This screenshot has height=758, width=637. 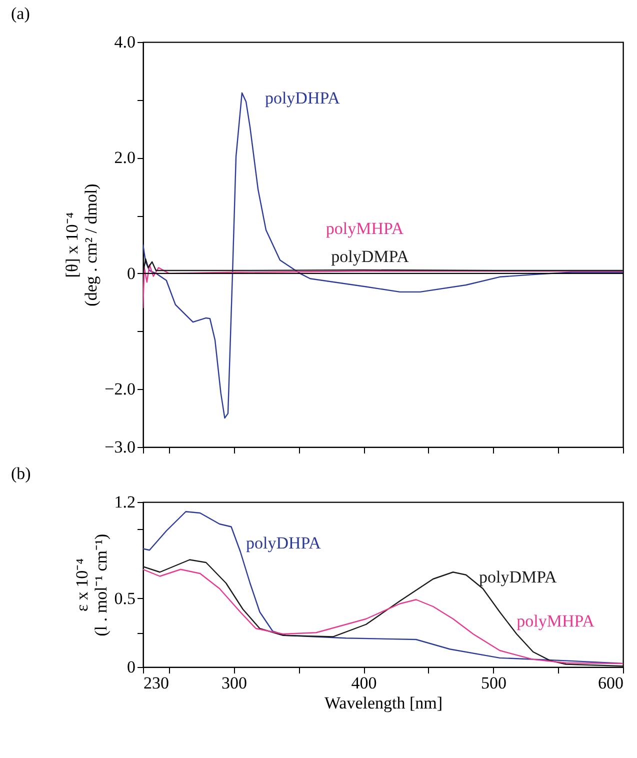 What do you see at coordinates (81, 245) in the screenshot?
I see `y-axis-title: [θ] x 10⁻⁴ (deg . cm² / dmol)` at bounding box center [81, 245].